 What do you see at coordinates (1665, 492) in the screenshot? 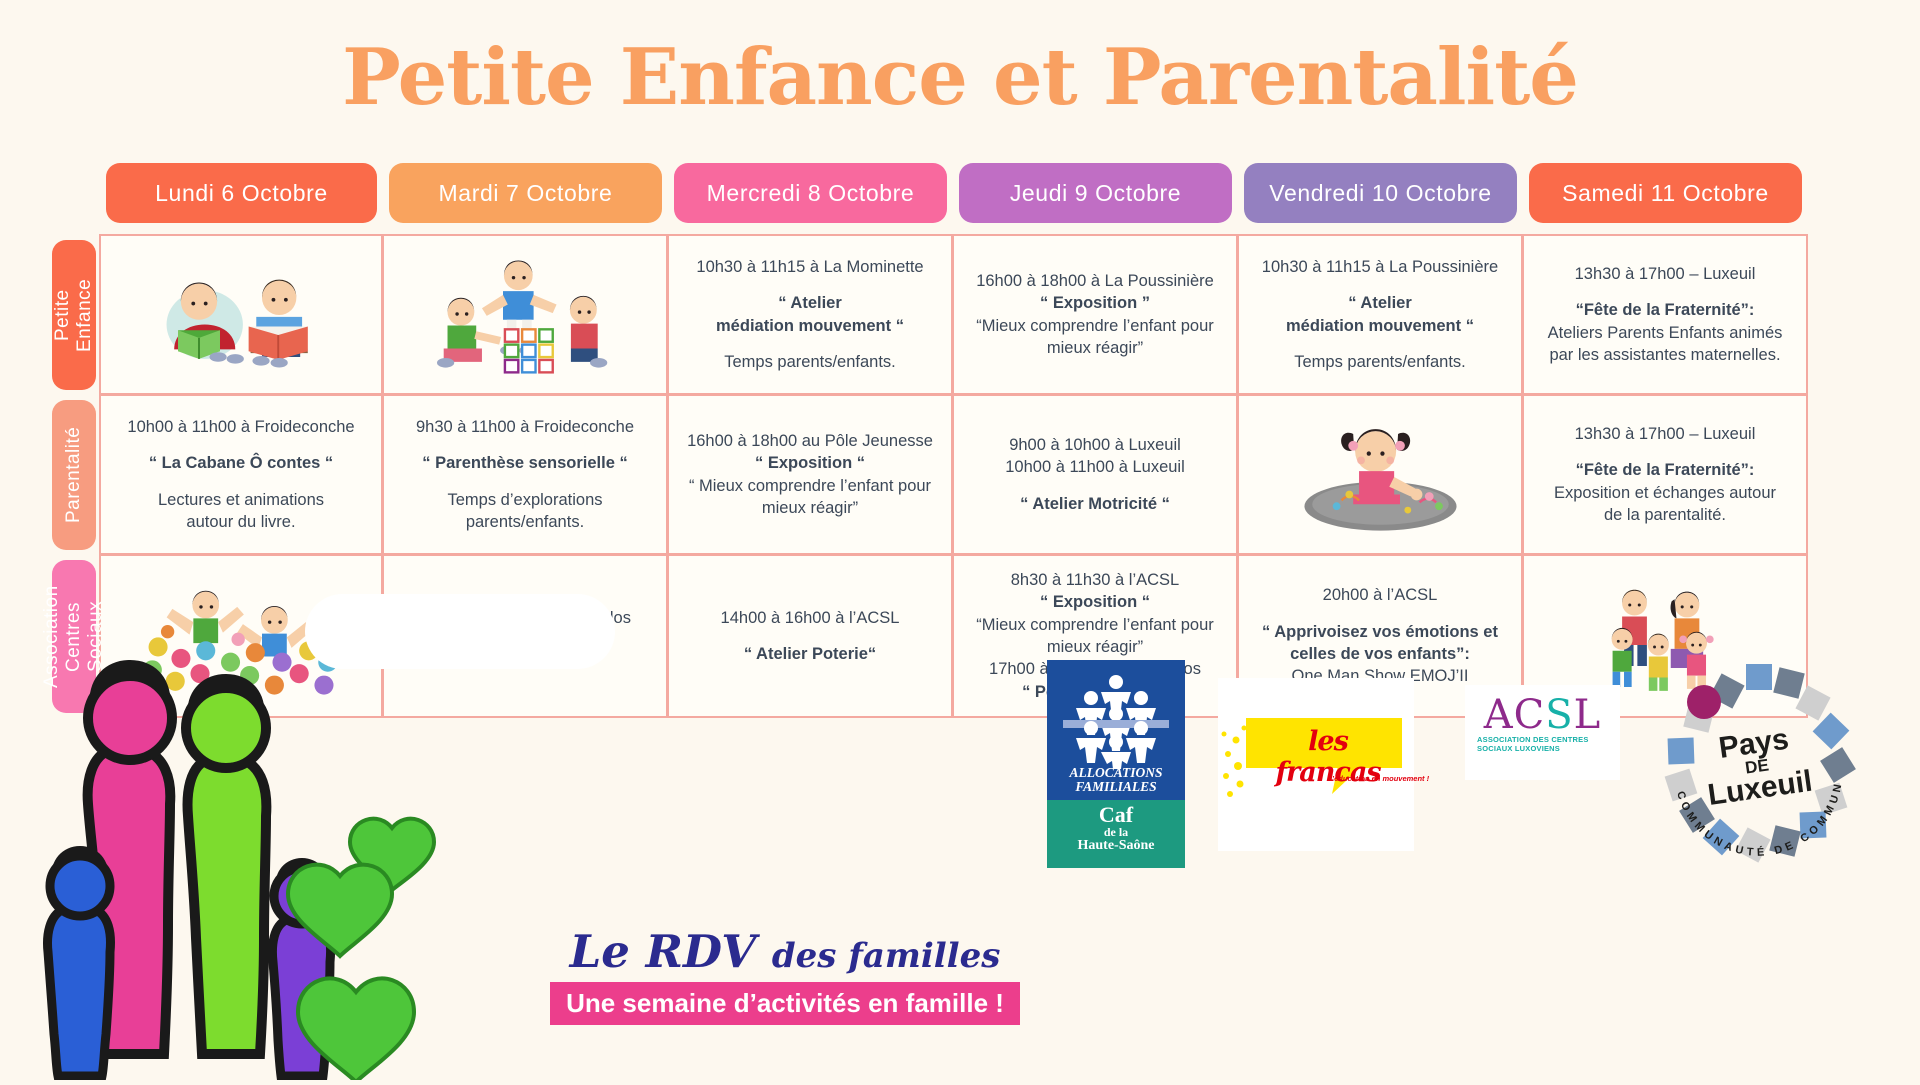
I see `cell-line: Exposition et échanges autour` at bounding box center [1665, 492].